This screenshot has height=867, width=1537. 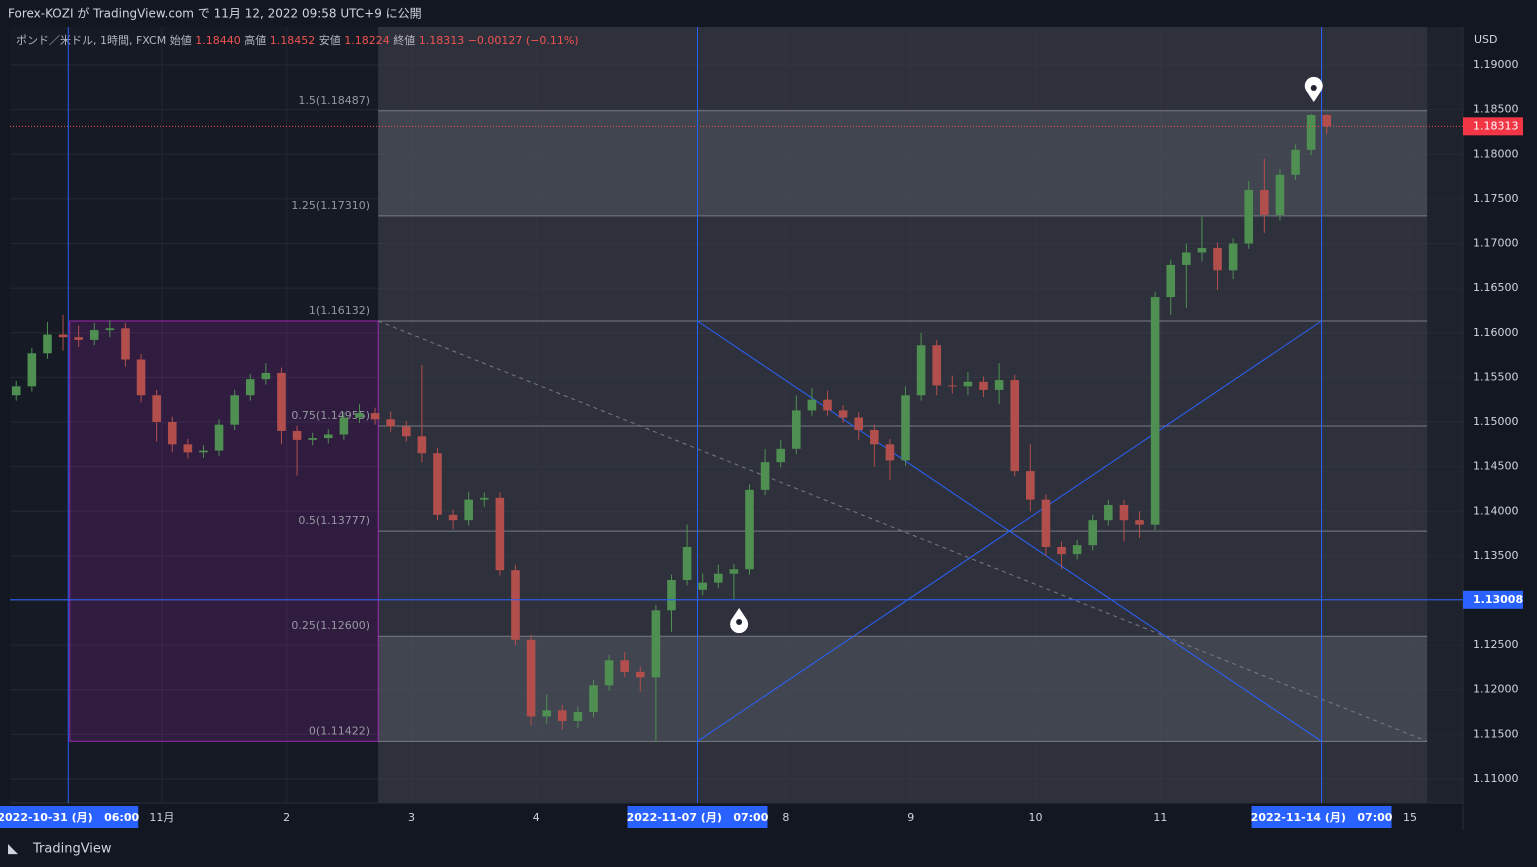 What do you see at coordinates (1496, 733) in the screenshot?
I see `y-tick-label: 1.11500` at bounding box center [1496, 733].